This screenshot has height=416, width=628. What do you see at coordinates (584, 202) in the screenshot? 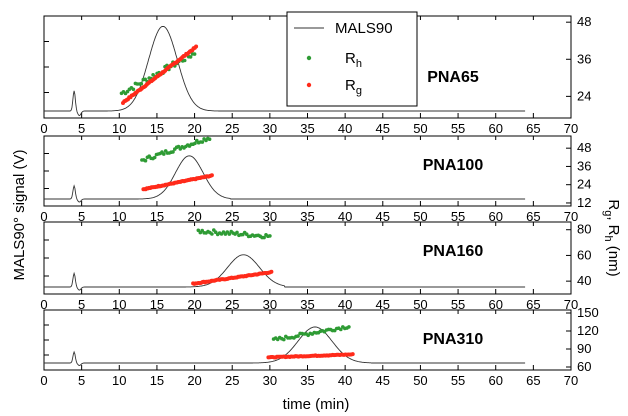
I see `y-tick-label-right: 12` at bounding box center [584, 202].